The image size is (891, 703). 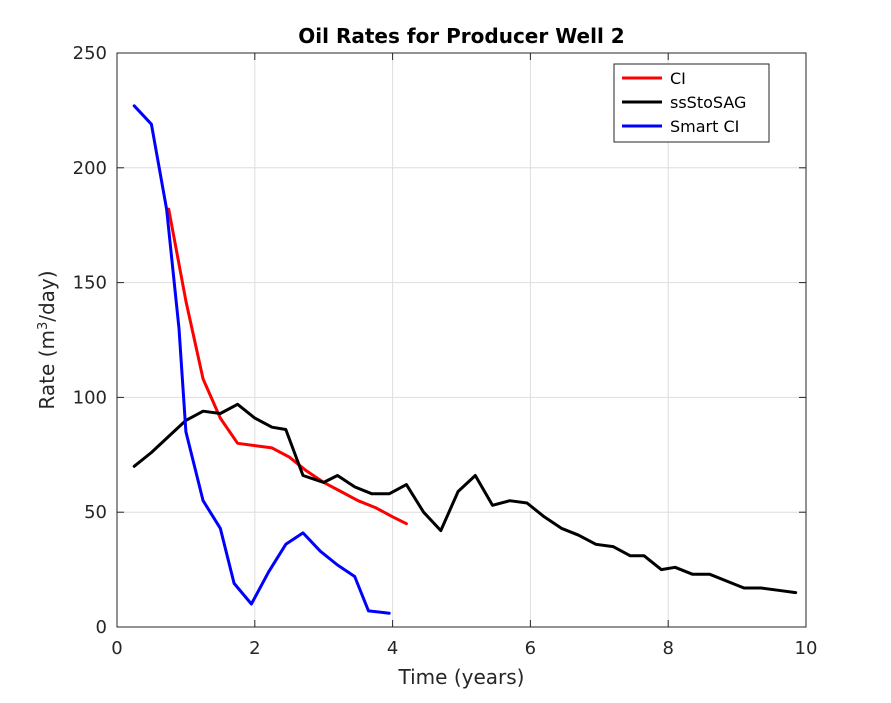 I want to click on y-axis-label-superscript: 3, so click(x=43, y=326).